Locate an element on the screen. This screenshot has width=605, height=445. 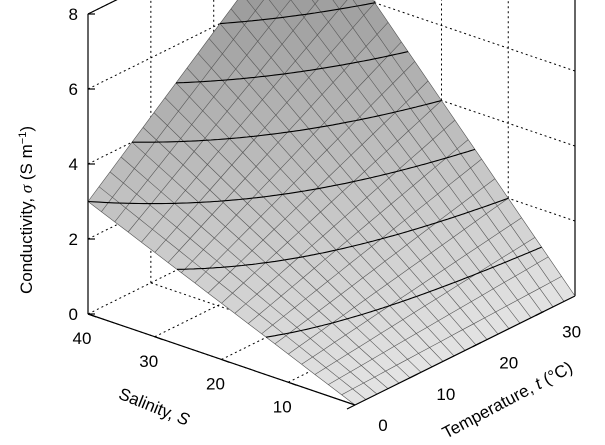
z-tick-labels: 0 2 4 6 8 is located at coordinates (73, 164).